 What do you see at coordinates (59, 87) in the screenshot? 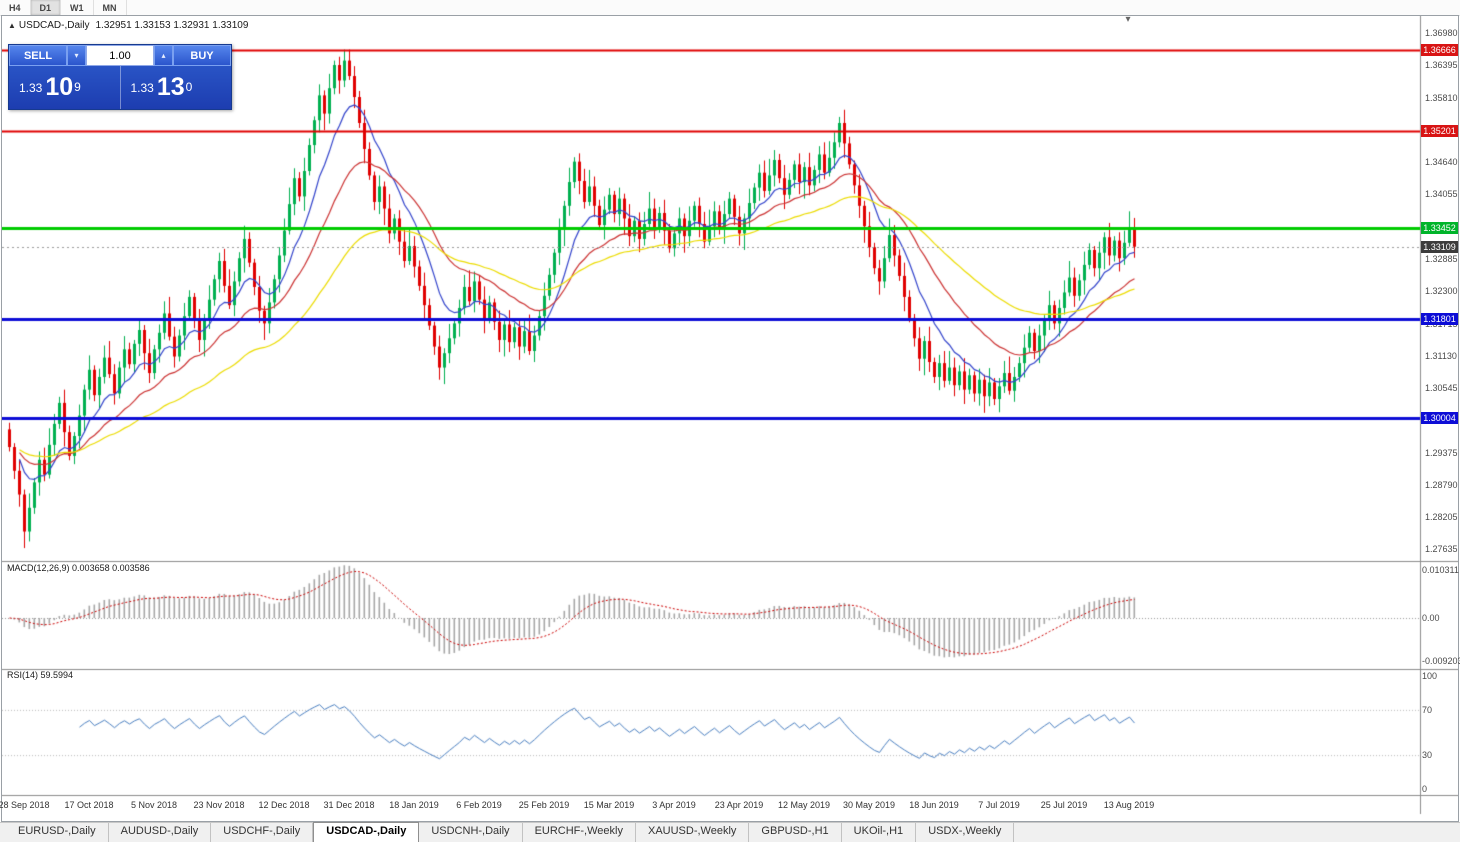
I see `sell-price-big: 10` at bounding box center [59, 87].